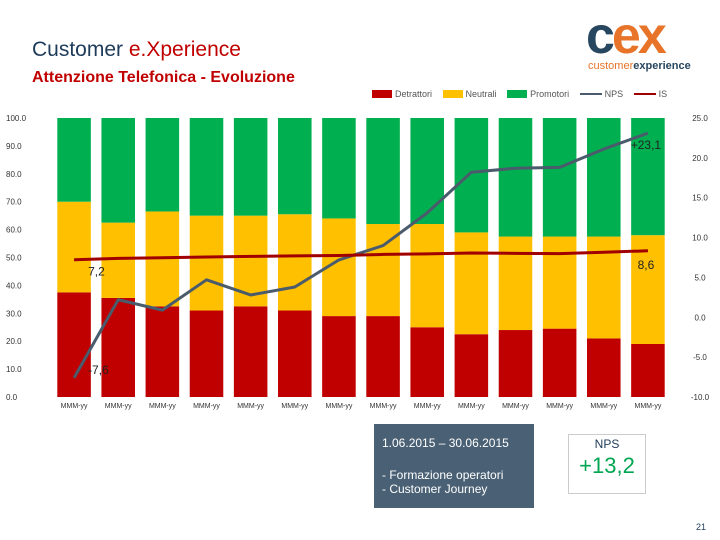 This screenshot has height=540, width=720. I want to click on y-right-tick-label: 10.0, so click(700, 238).